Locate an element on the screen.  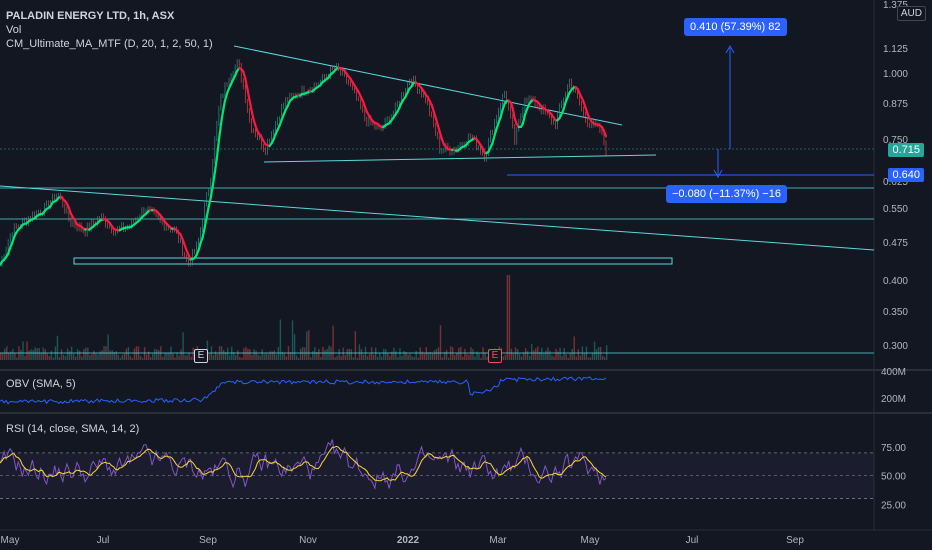
measure-up-arrowhead is located at coordinates (730, 49).